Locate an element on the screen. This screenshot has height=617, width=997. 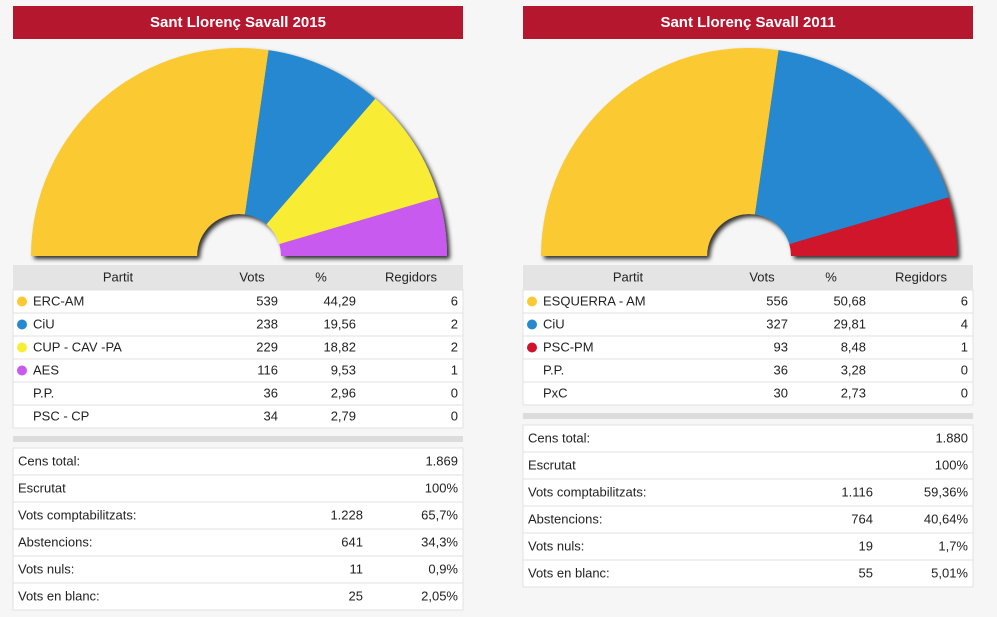
percent: 2,79 is located at coordinates (343, 415).